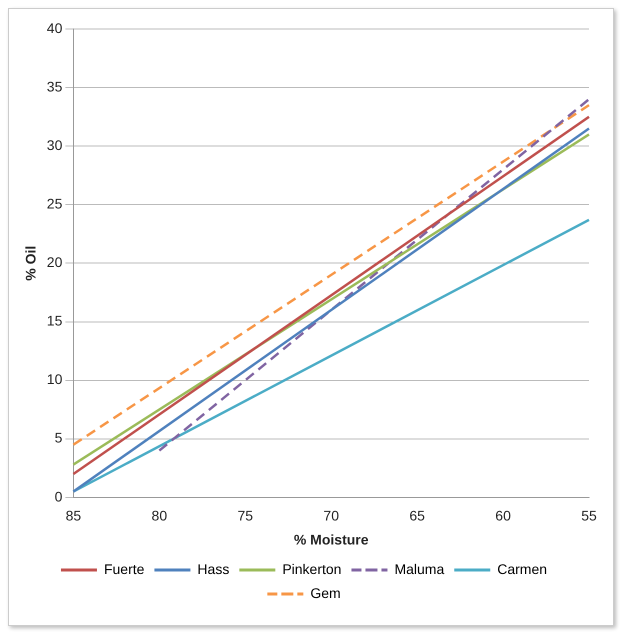 This screenshot has height=639, width=626. Describe the element at coordinates (54, 28) in the screenshot. I see `y-tick-label: 40` at that location.